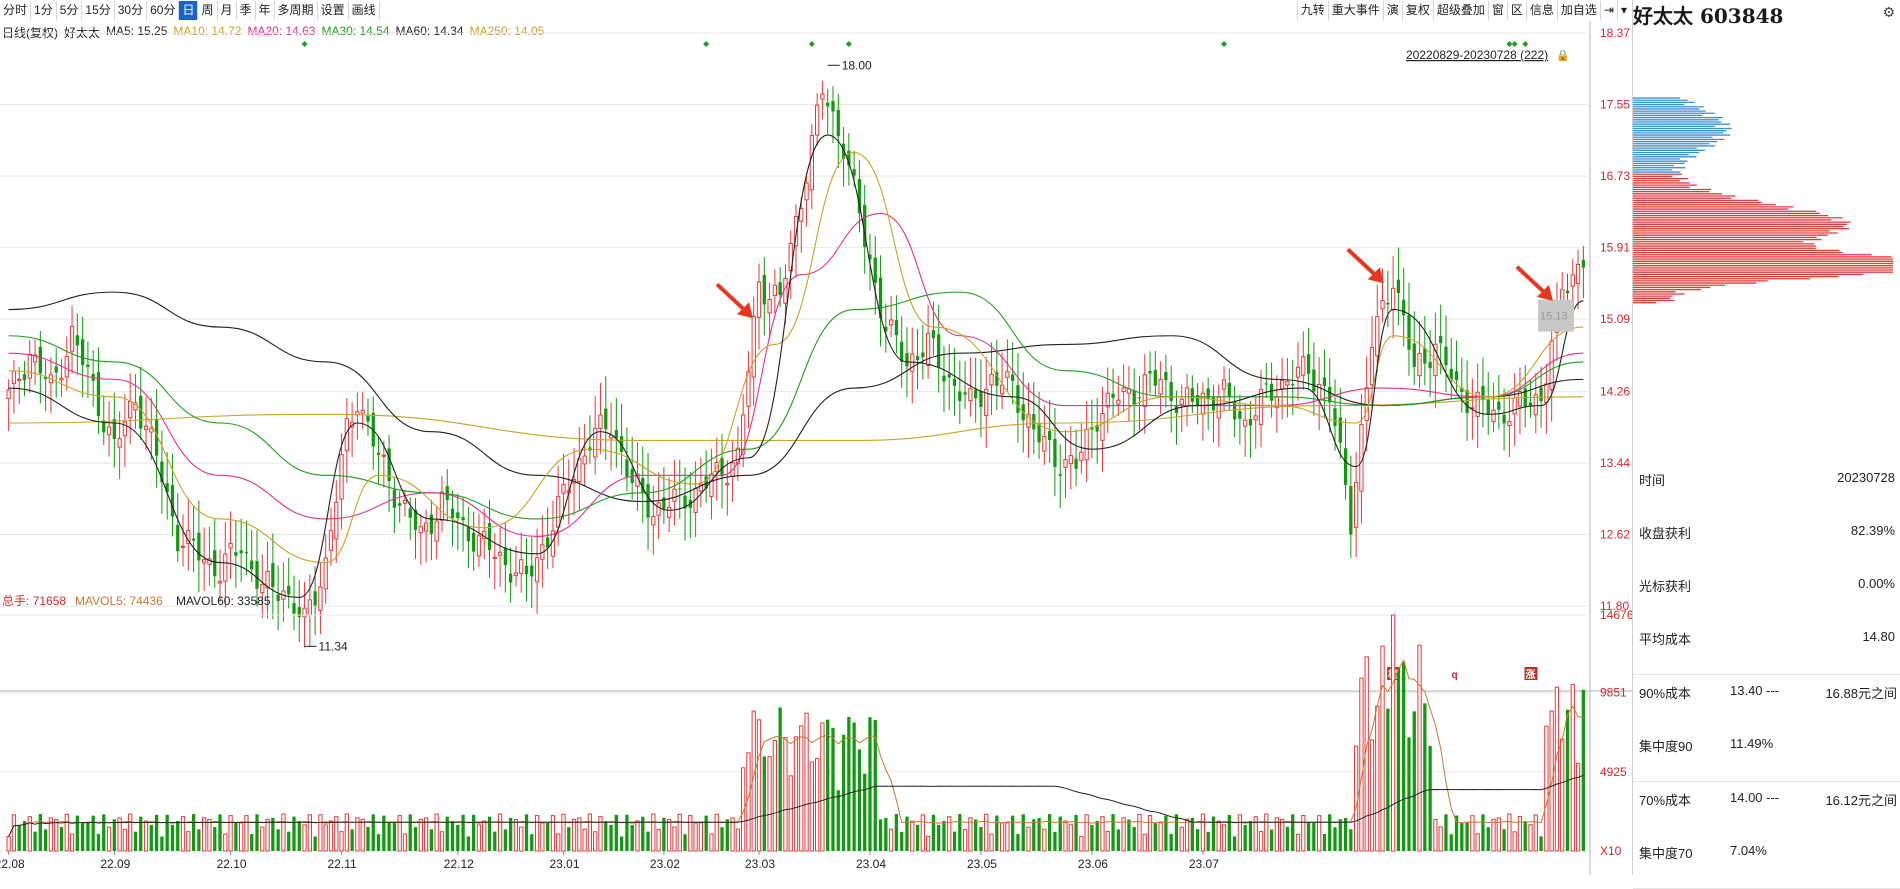  I want to click on toolbar-tool: 窗, so click(1497, 10).